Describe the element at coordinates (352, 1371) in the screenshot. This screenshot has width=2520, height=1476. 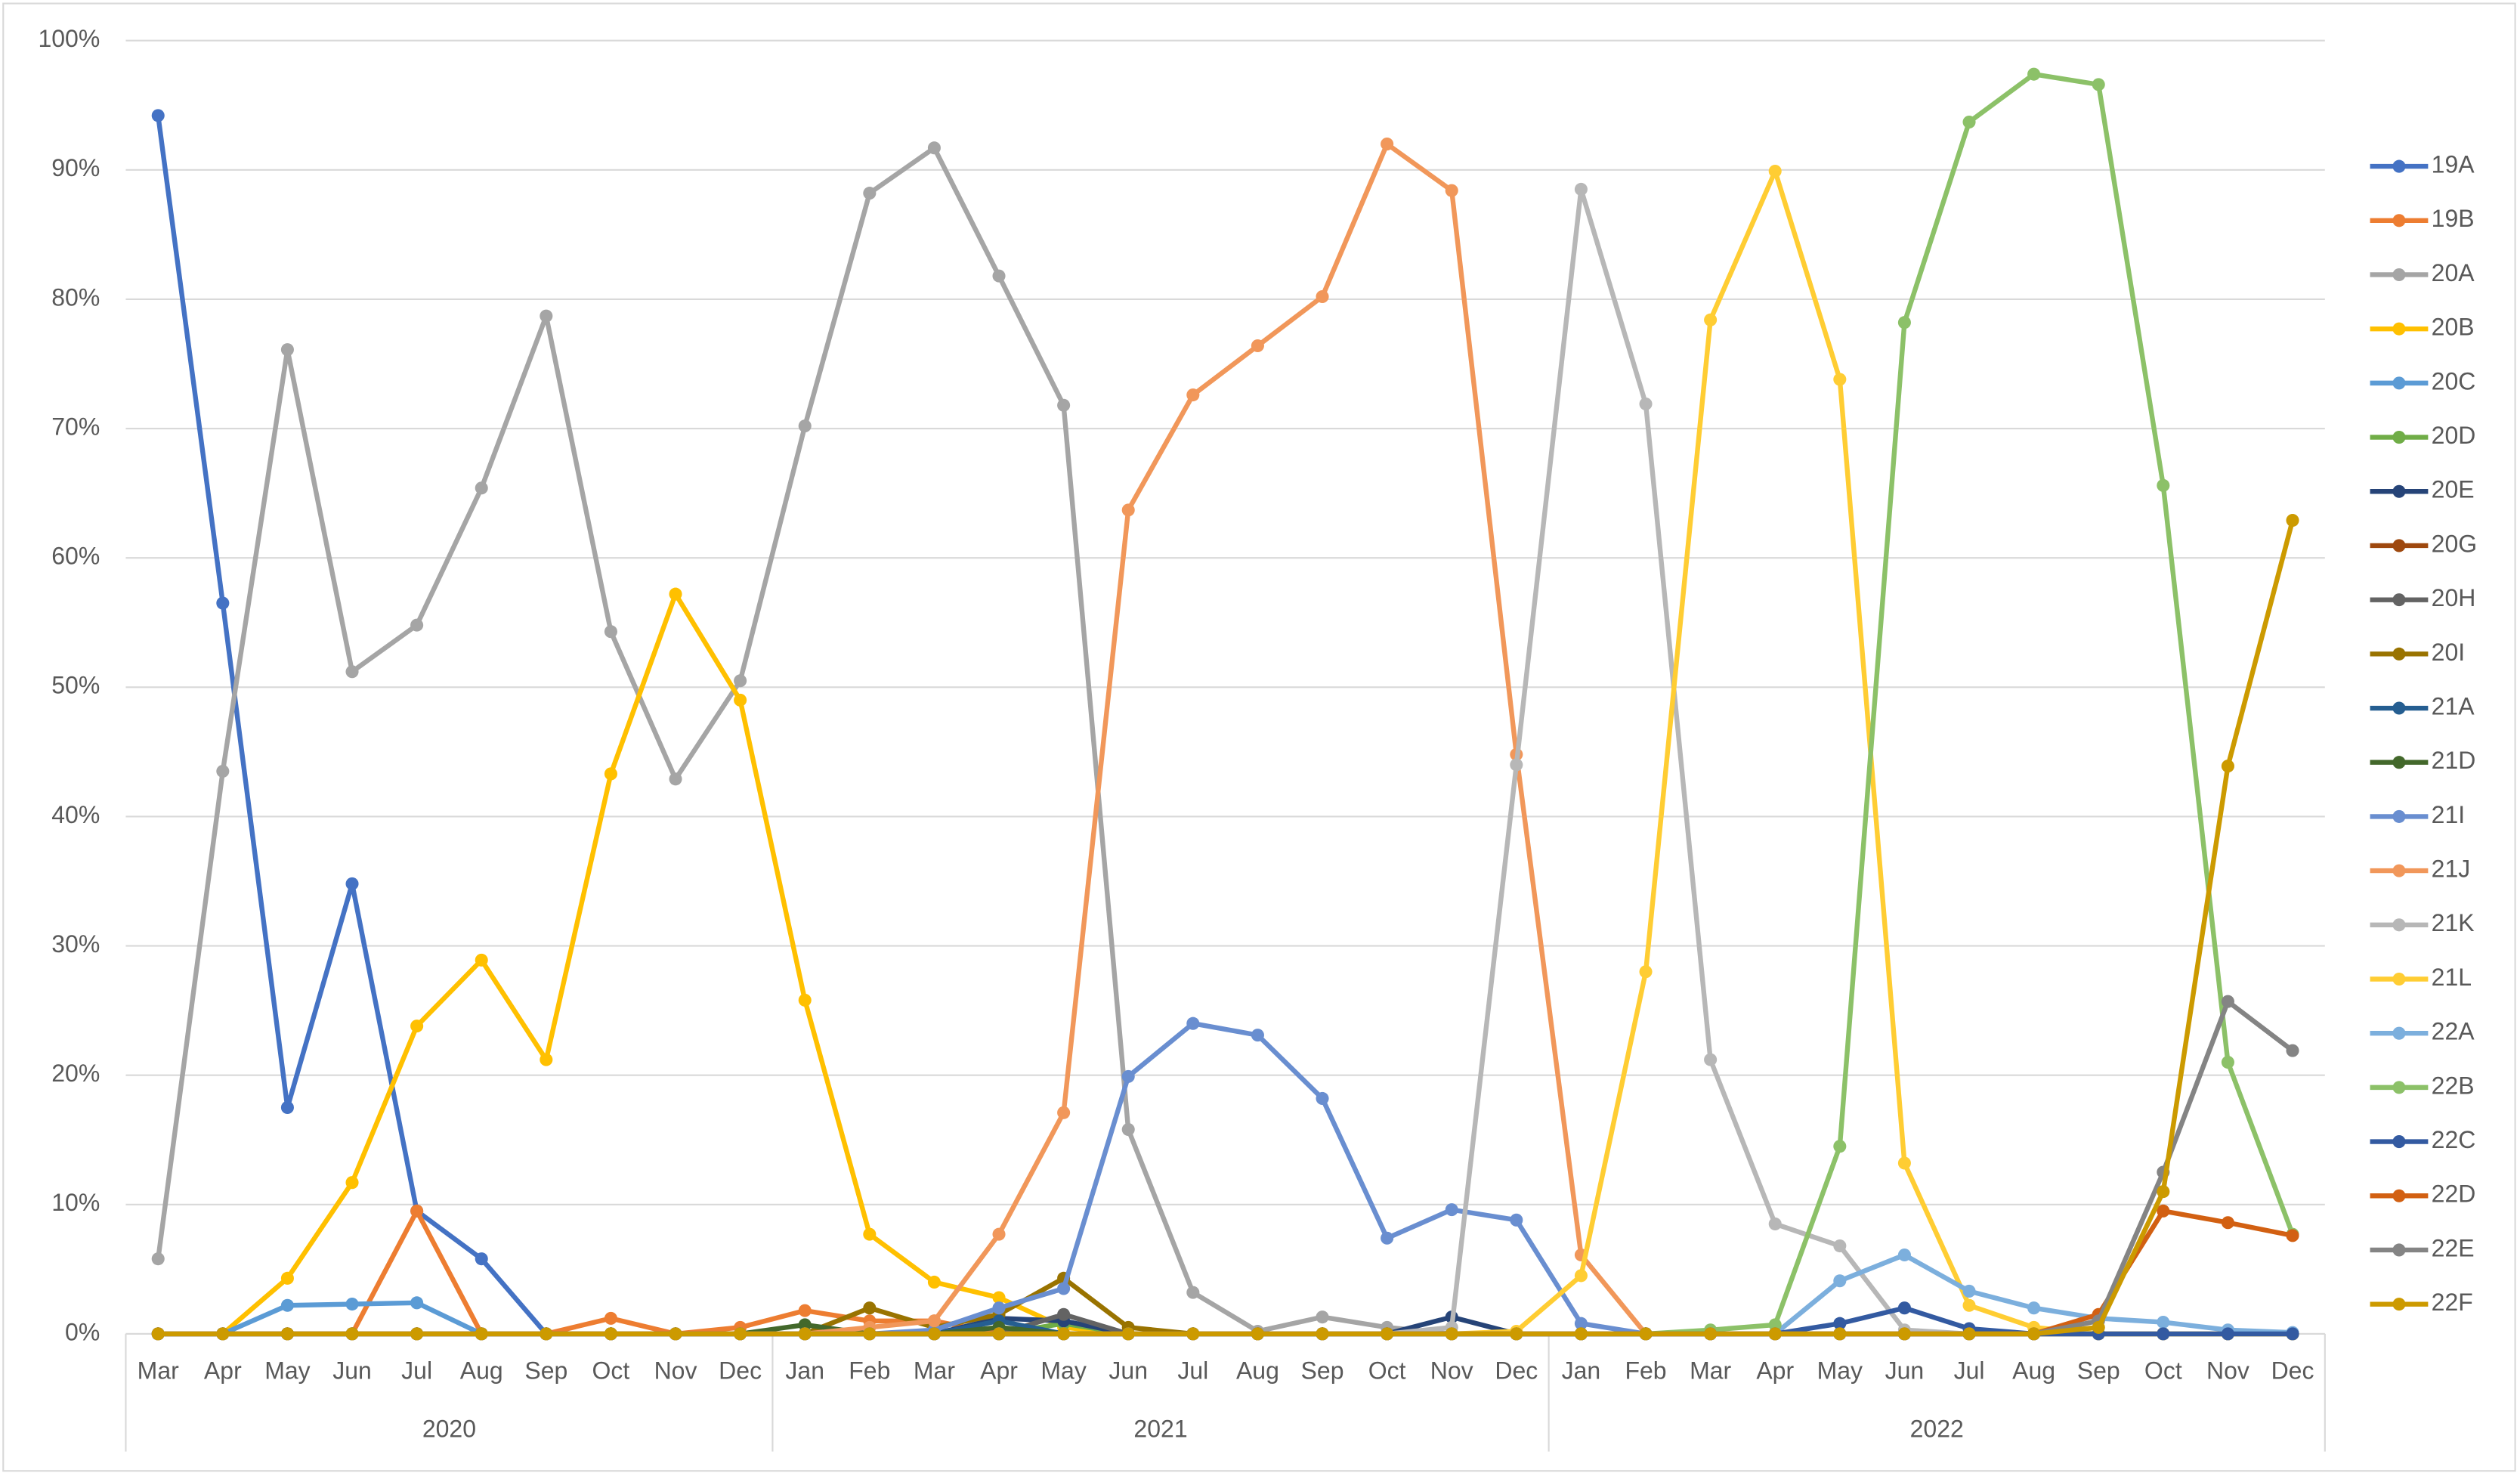
I see `x-tick-label: Jun` at that location.